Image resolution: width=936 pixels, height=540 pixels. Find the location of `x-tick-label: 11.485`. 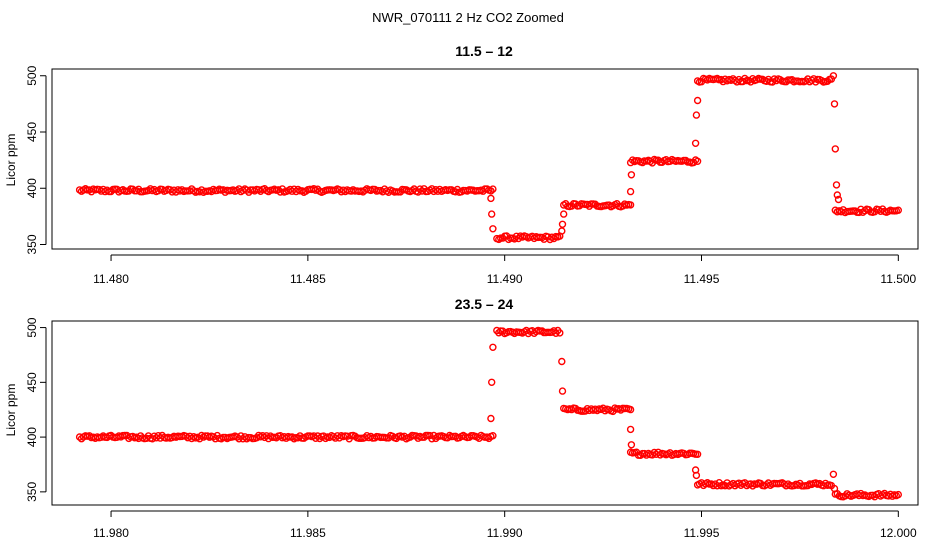

x-tick-label: 11.485 is located at coordinates (308, 279).